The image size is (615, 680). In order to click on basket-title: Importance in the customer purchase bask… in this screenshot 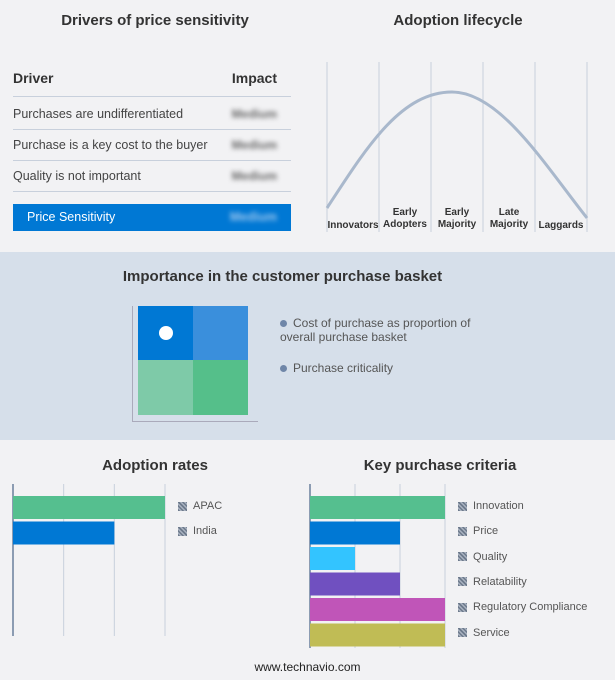, I will do `click(282, 276)`.